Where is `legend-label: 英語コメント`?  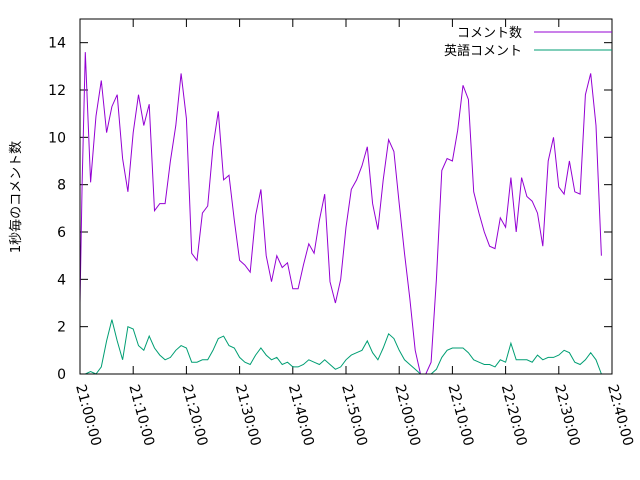 legend-label: 英語コメント is located at coordinates (483, 51).